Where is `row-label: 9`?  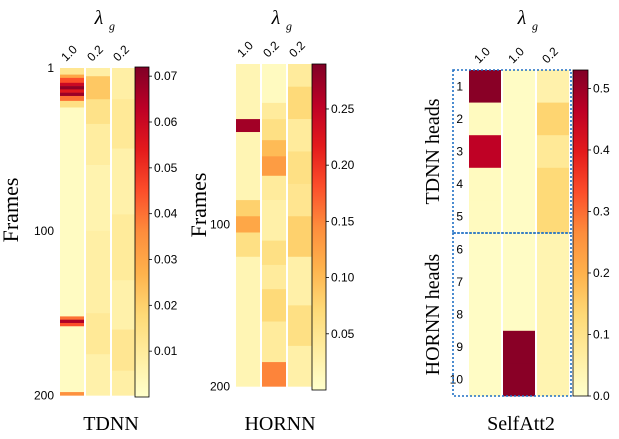
row-label: 9 is located at coordinates (459, 347).